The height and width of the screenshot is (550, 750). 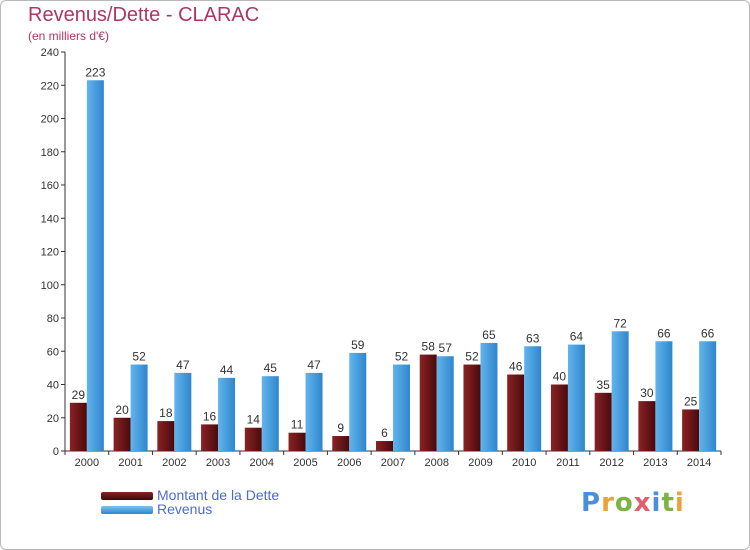 I want to click on y-tick-label: 100, so click(x=50, y=286).